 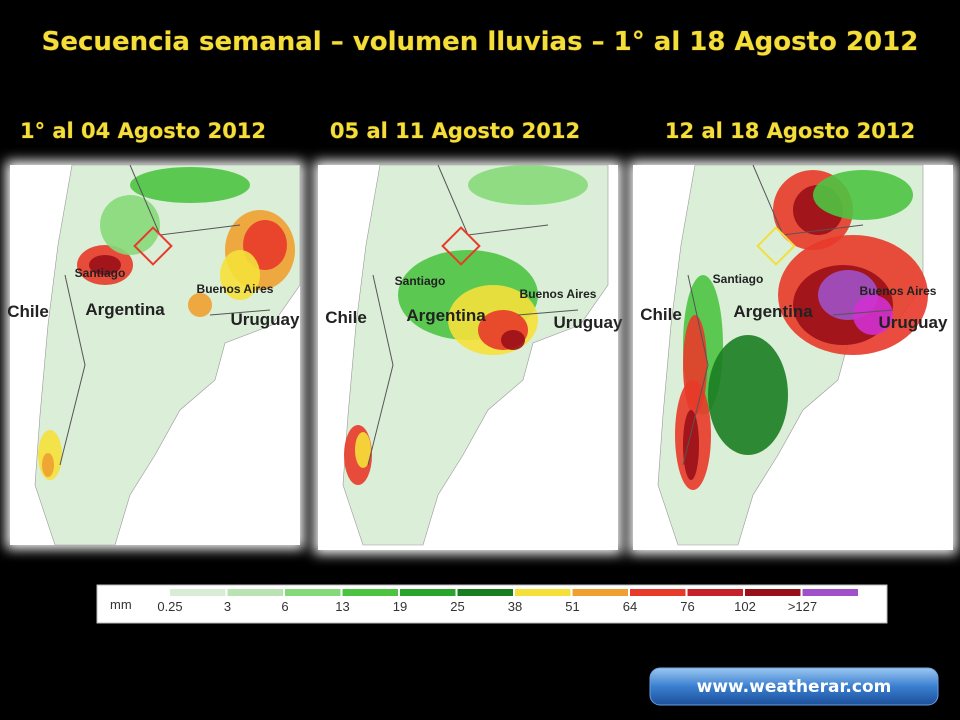 I want to click on legend-label: 25, so click(x=457, y=606).